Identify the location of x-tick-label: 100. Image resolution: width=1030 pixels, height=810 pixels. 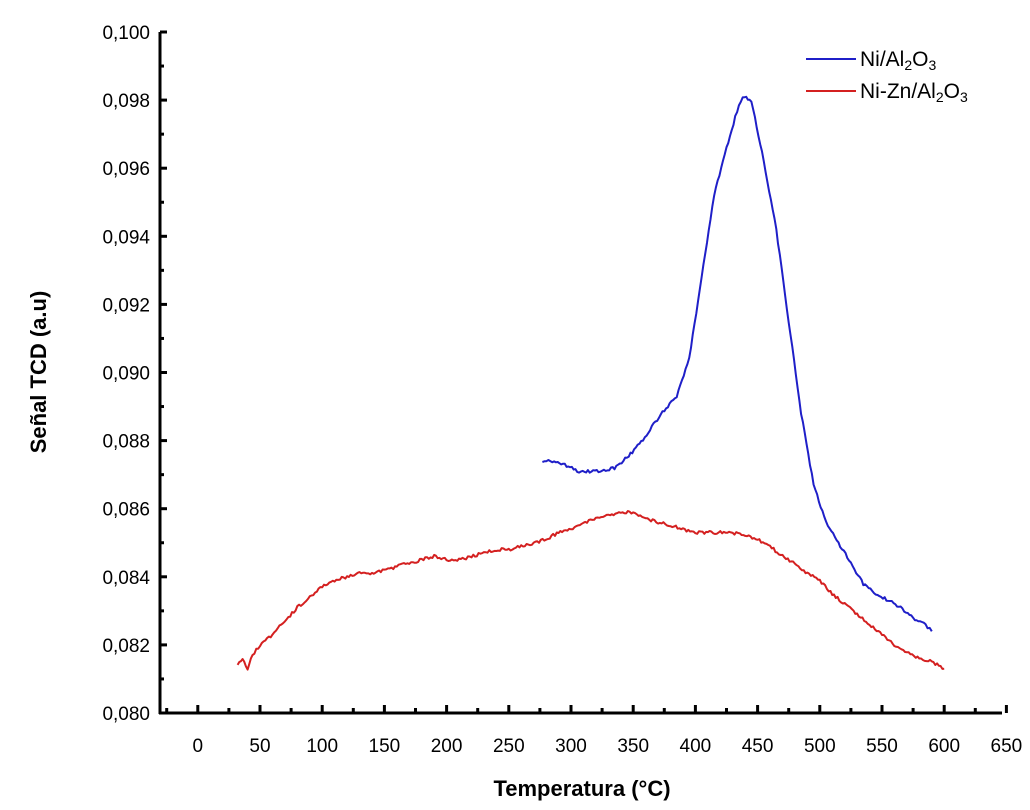
(322, 746).